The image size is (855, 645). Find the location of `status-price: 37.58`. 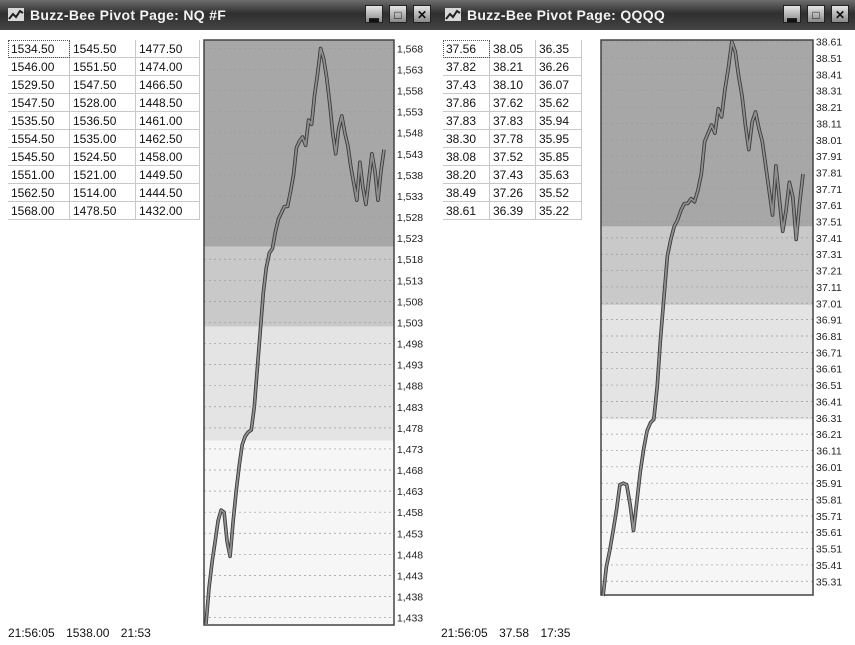

status-price: 37.58 is located at coordinates (514, 633).